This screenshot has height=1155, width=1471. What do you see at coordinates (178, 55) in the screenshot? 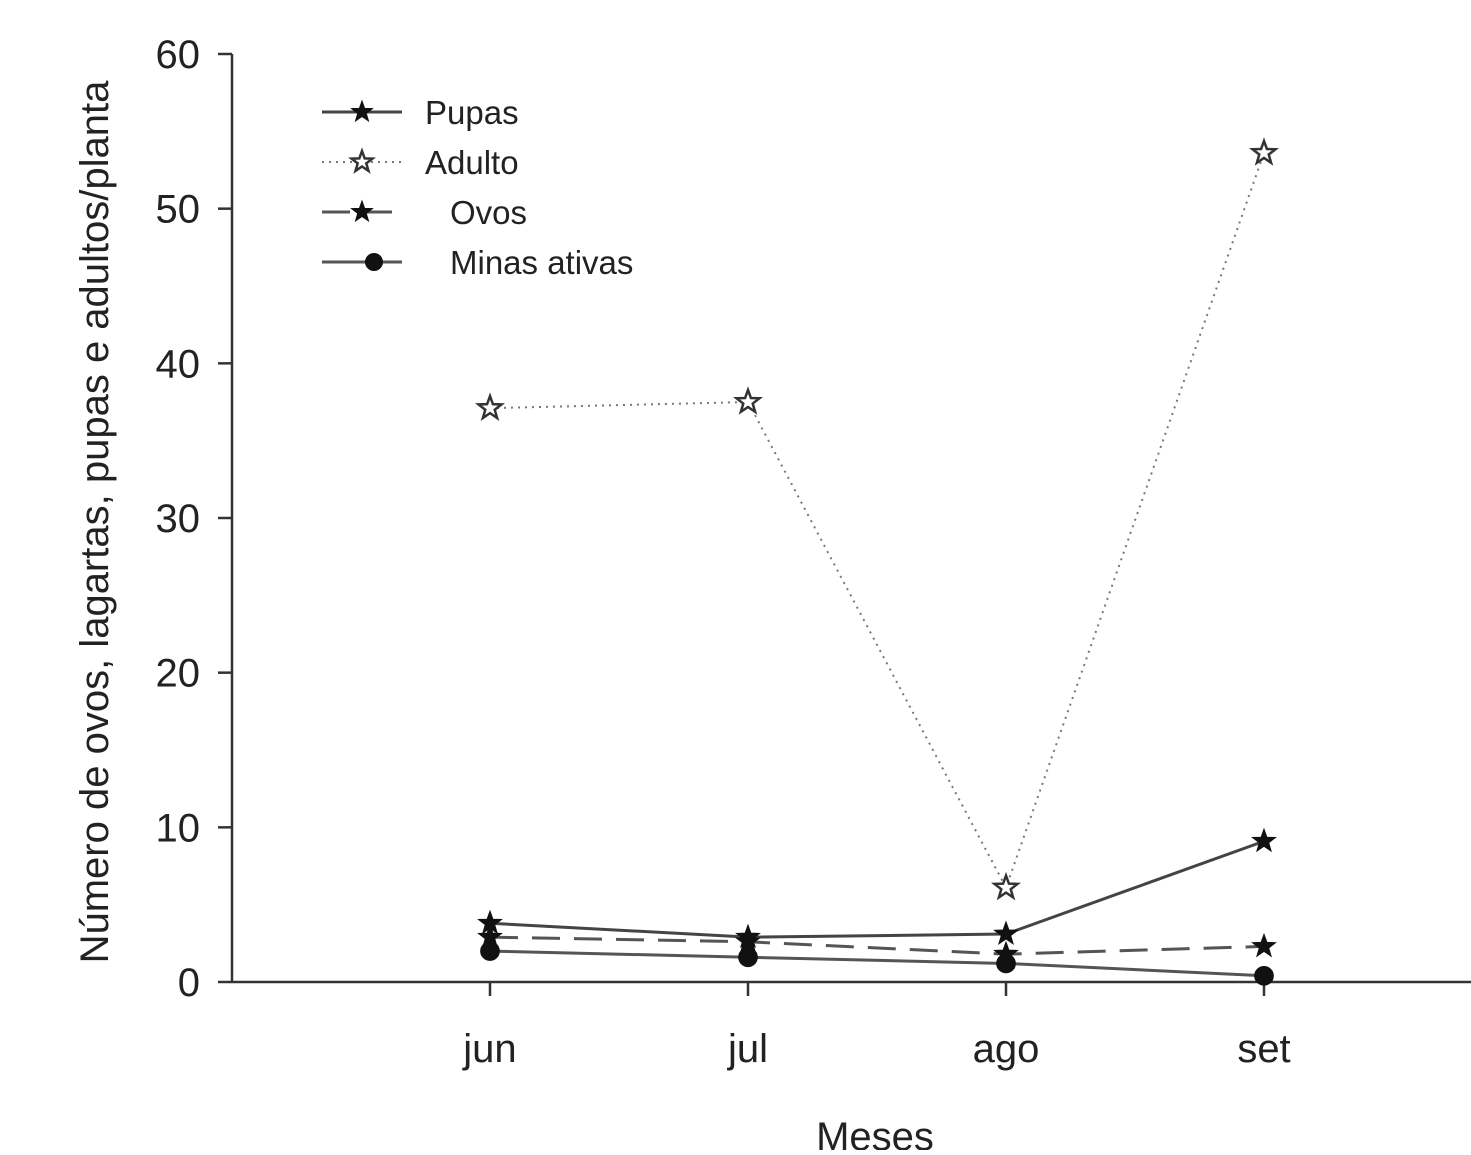
I see `y-tick-label: 60` at bounding box center [178, 55].